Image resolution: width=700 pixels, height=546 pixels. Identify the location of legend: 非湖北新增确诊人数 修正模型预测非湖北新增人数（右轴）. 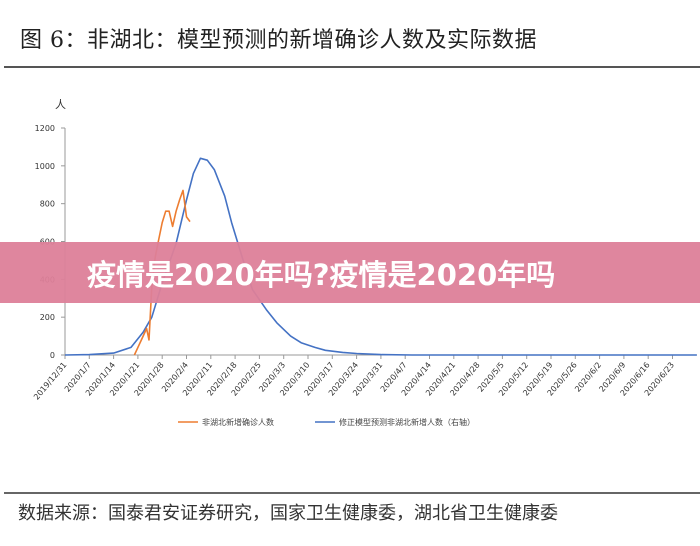
(326, 422).